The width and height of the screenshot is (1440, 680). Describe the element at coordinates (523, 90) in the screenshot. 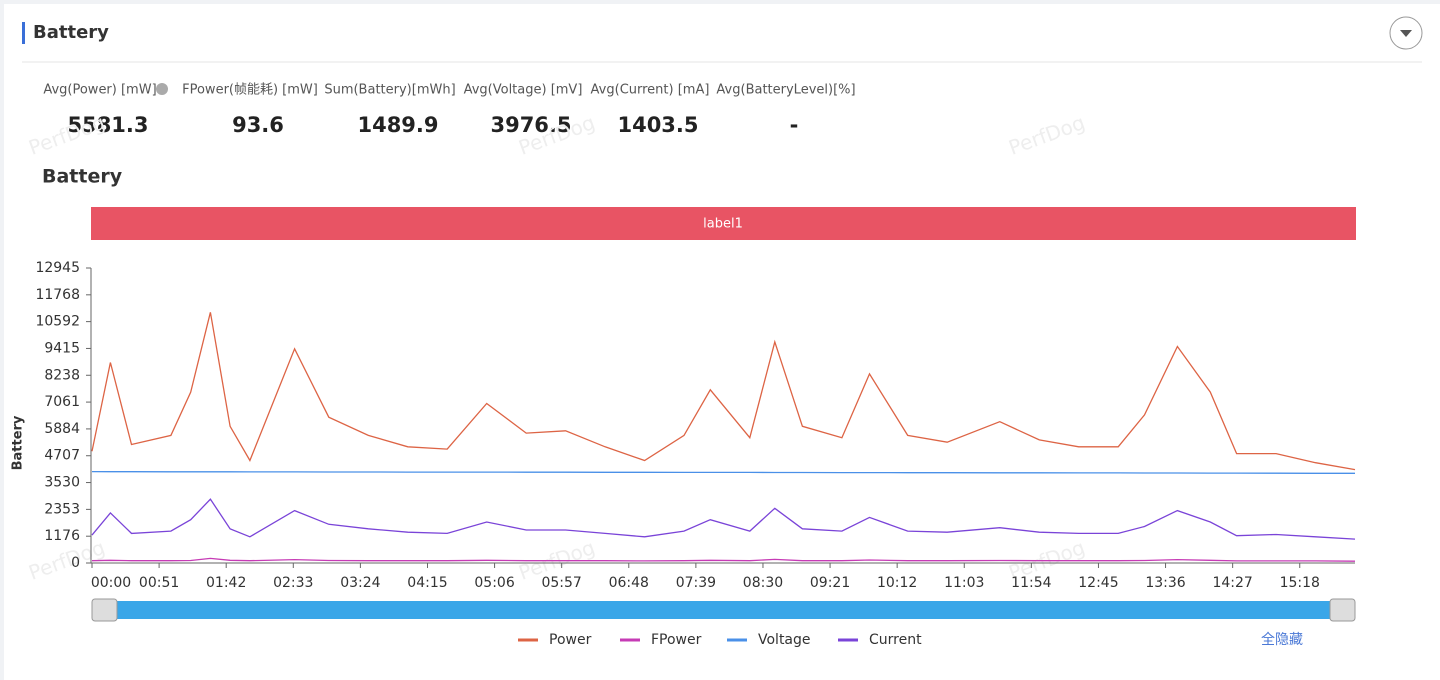

I see `stat-label: Avg(Voltage) [mV]` at that location.